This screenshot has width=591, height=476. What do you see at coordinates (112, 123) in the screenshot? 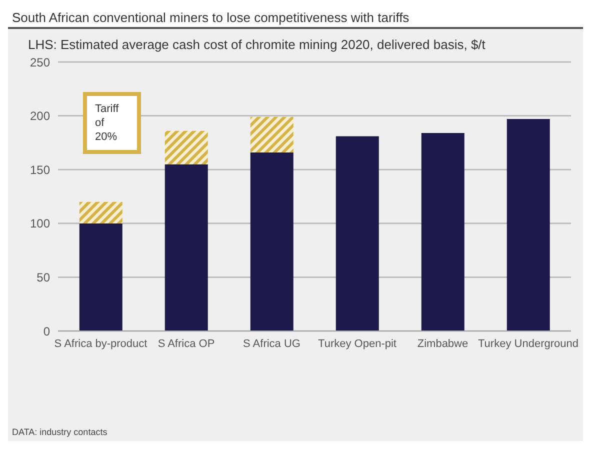
I see `text: Tariff of 20%` at bounding box center [112, 123].